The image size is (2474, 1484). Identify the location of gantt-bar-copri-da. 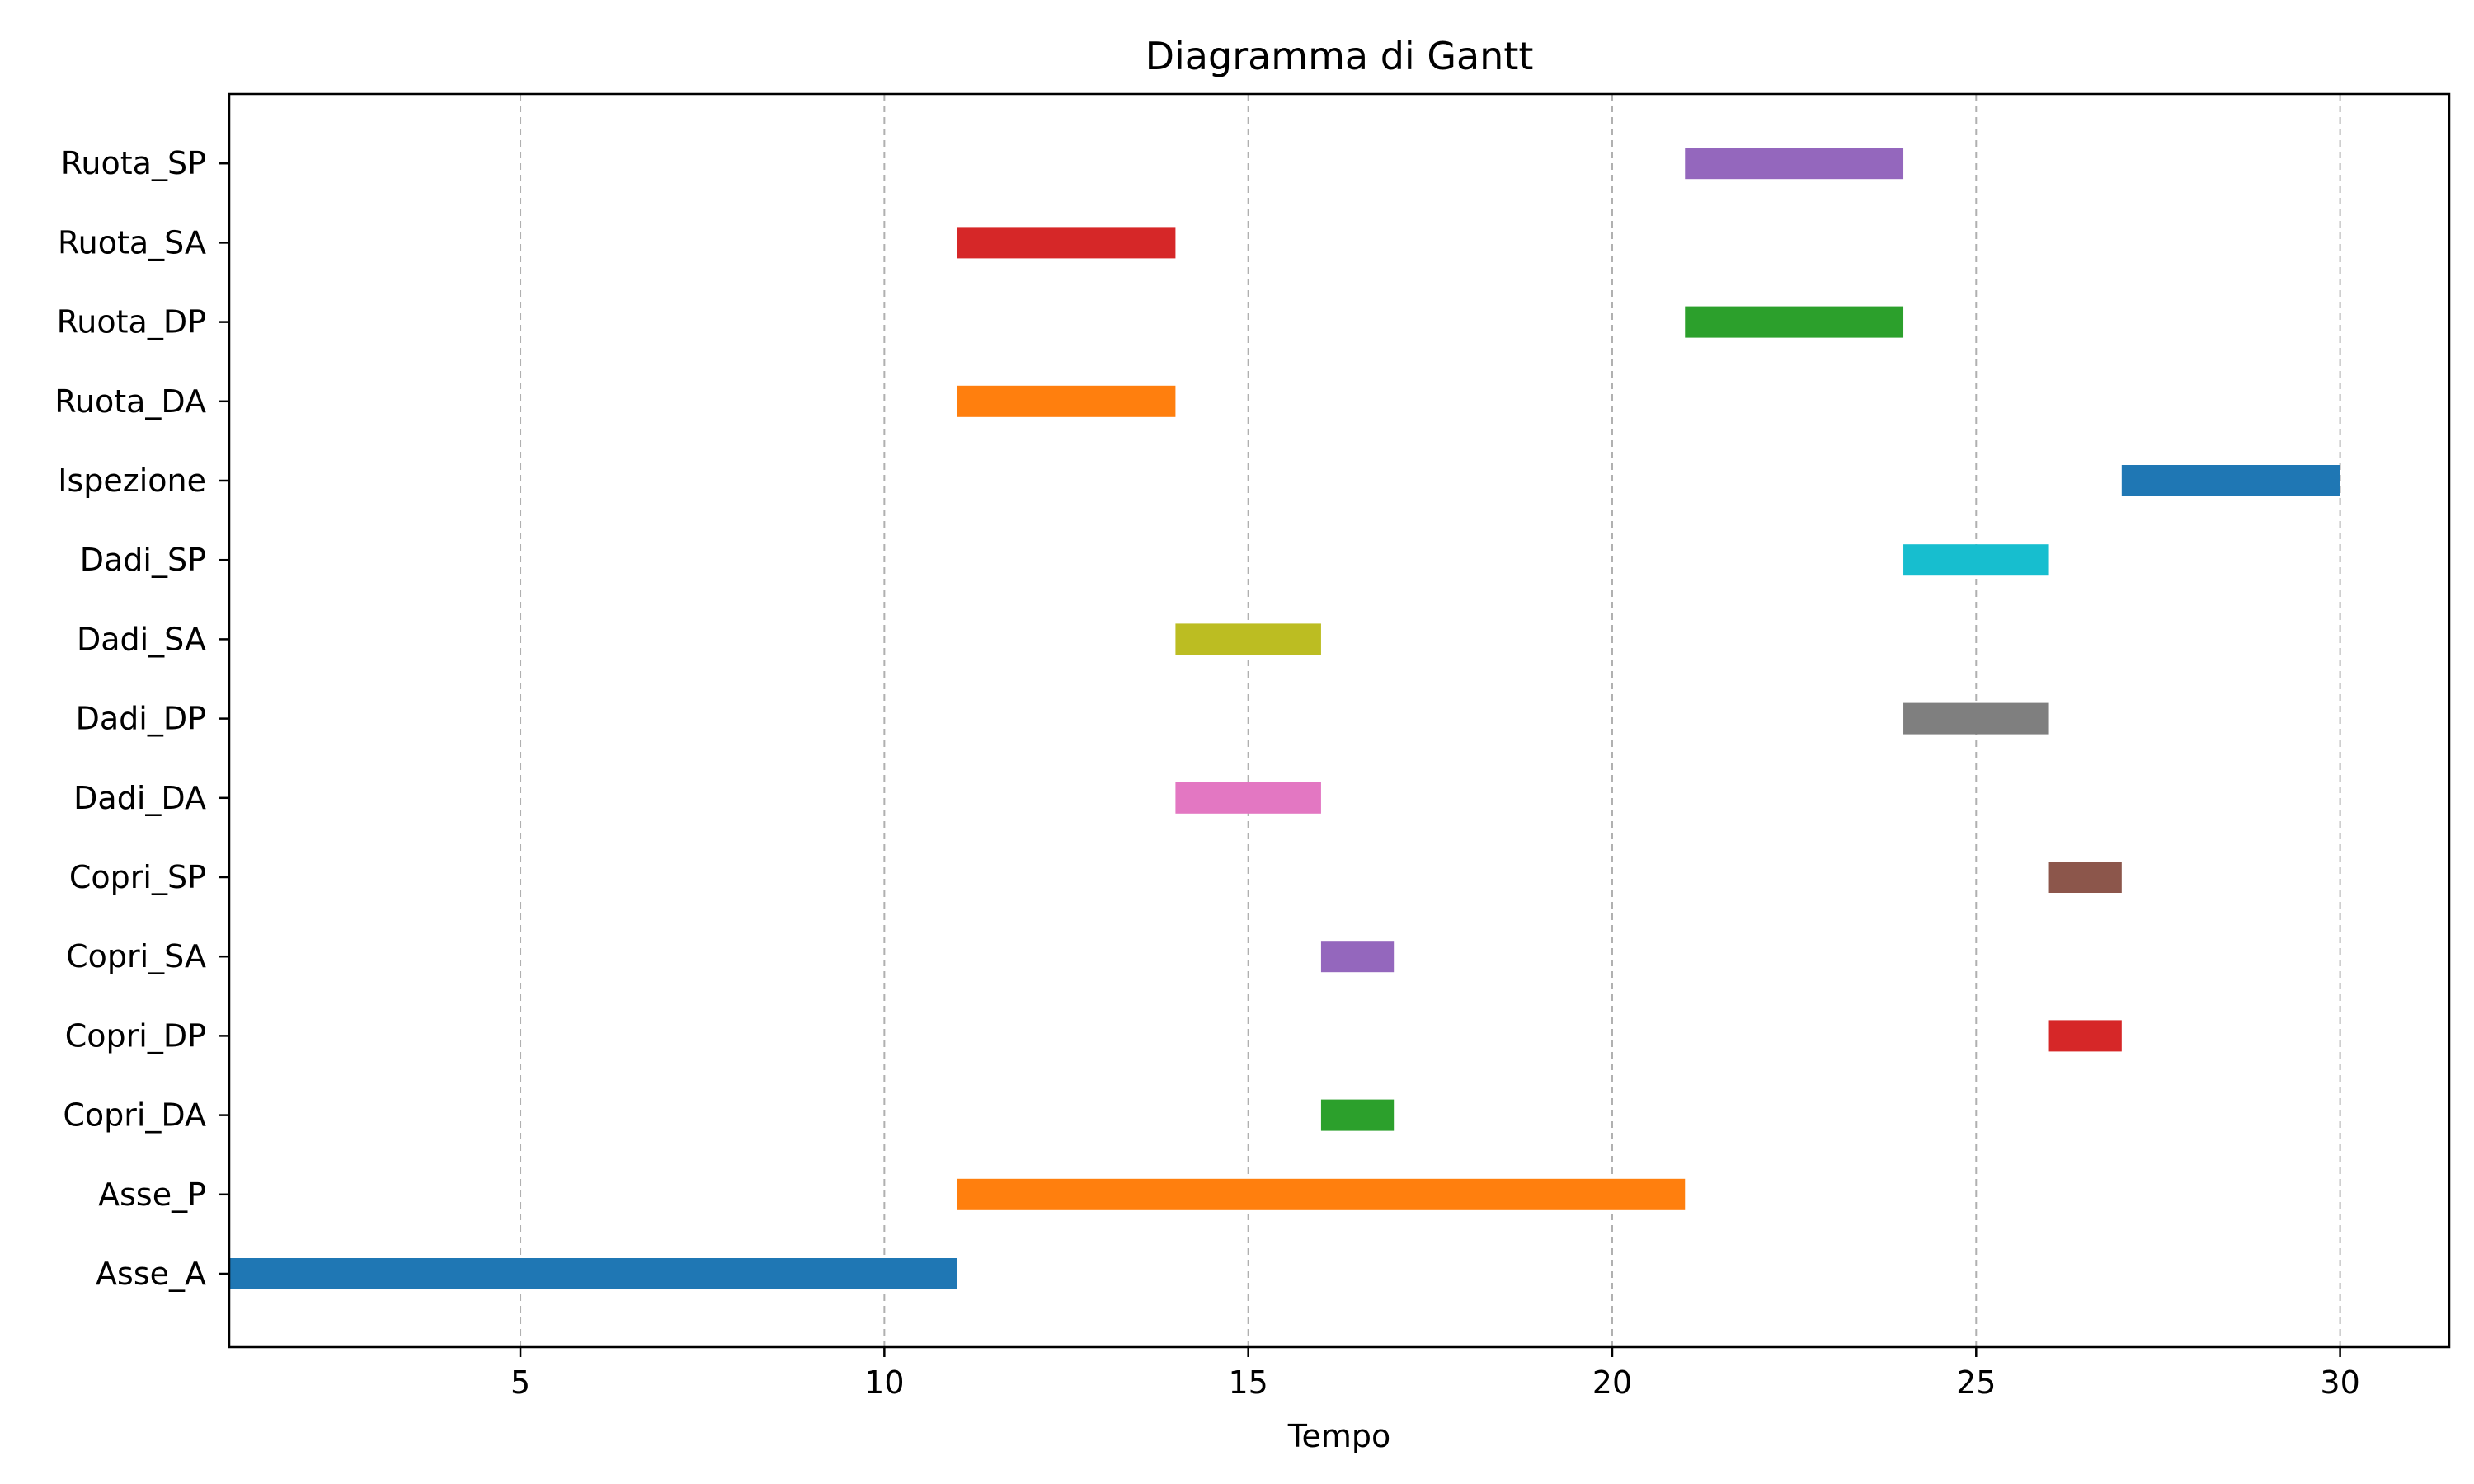
(1357, 1115).